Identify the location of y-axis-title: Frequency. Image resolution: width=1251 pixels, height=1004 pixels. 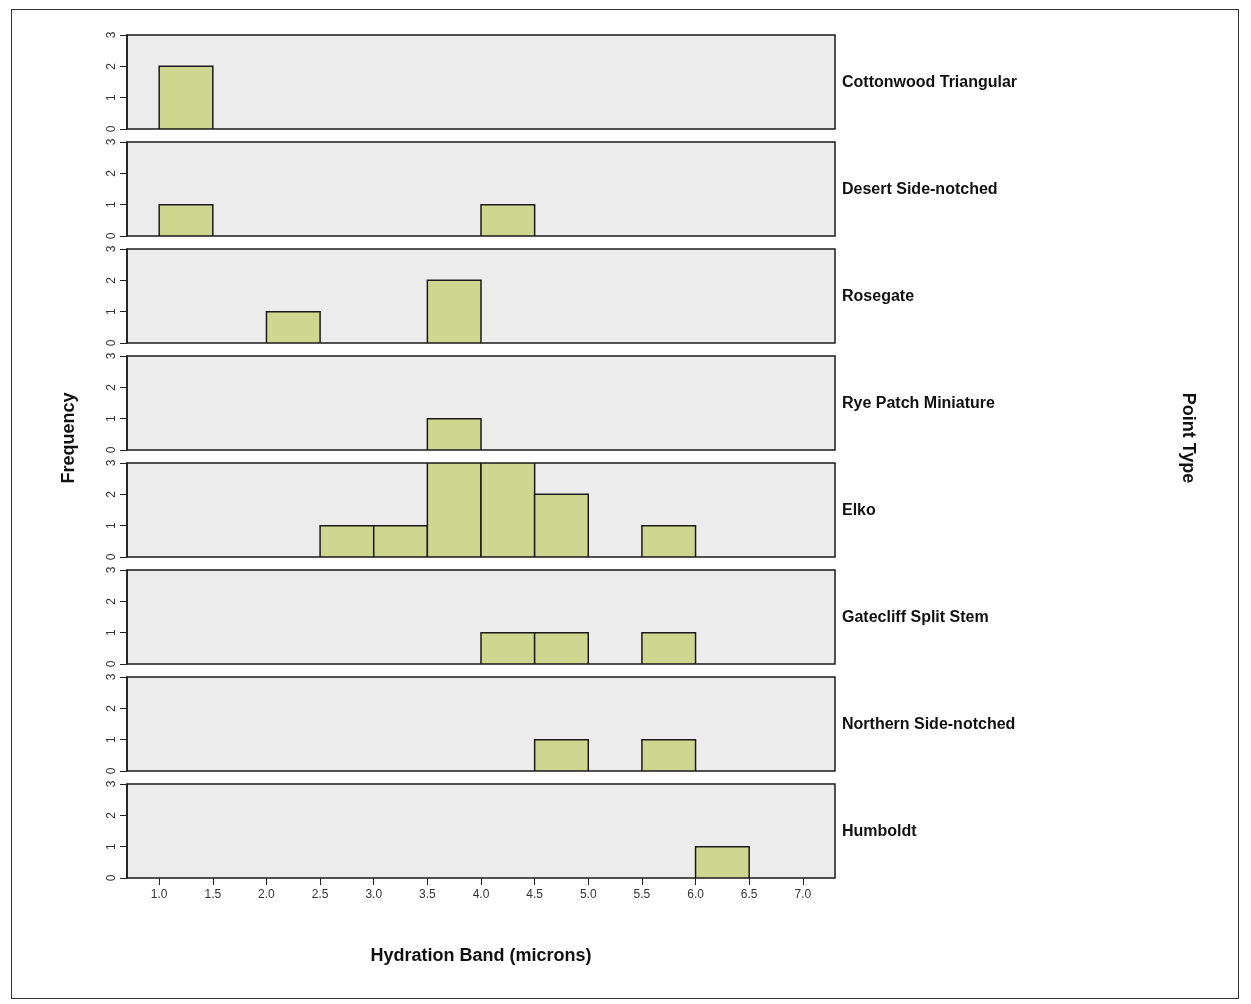
(68, 438).